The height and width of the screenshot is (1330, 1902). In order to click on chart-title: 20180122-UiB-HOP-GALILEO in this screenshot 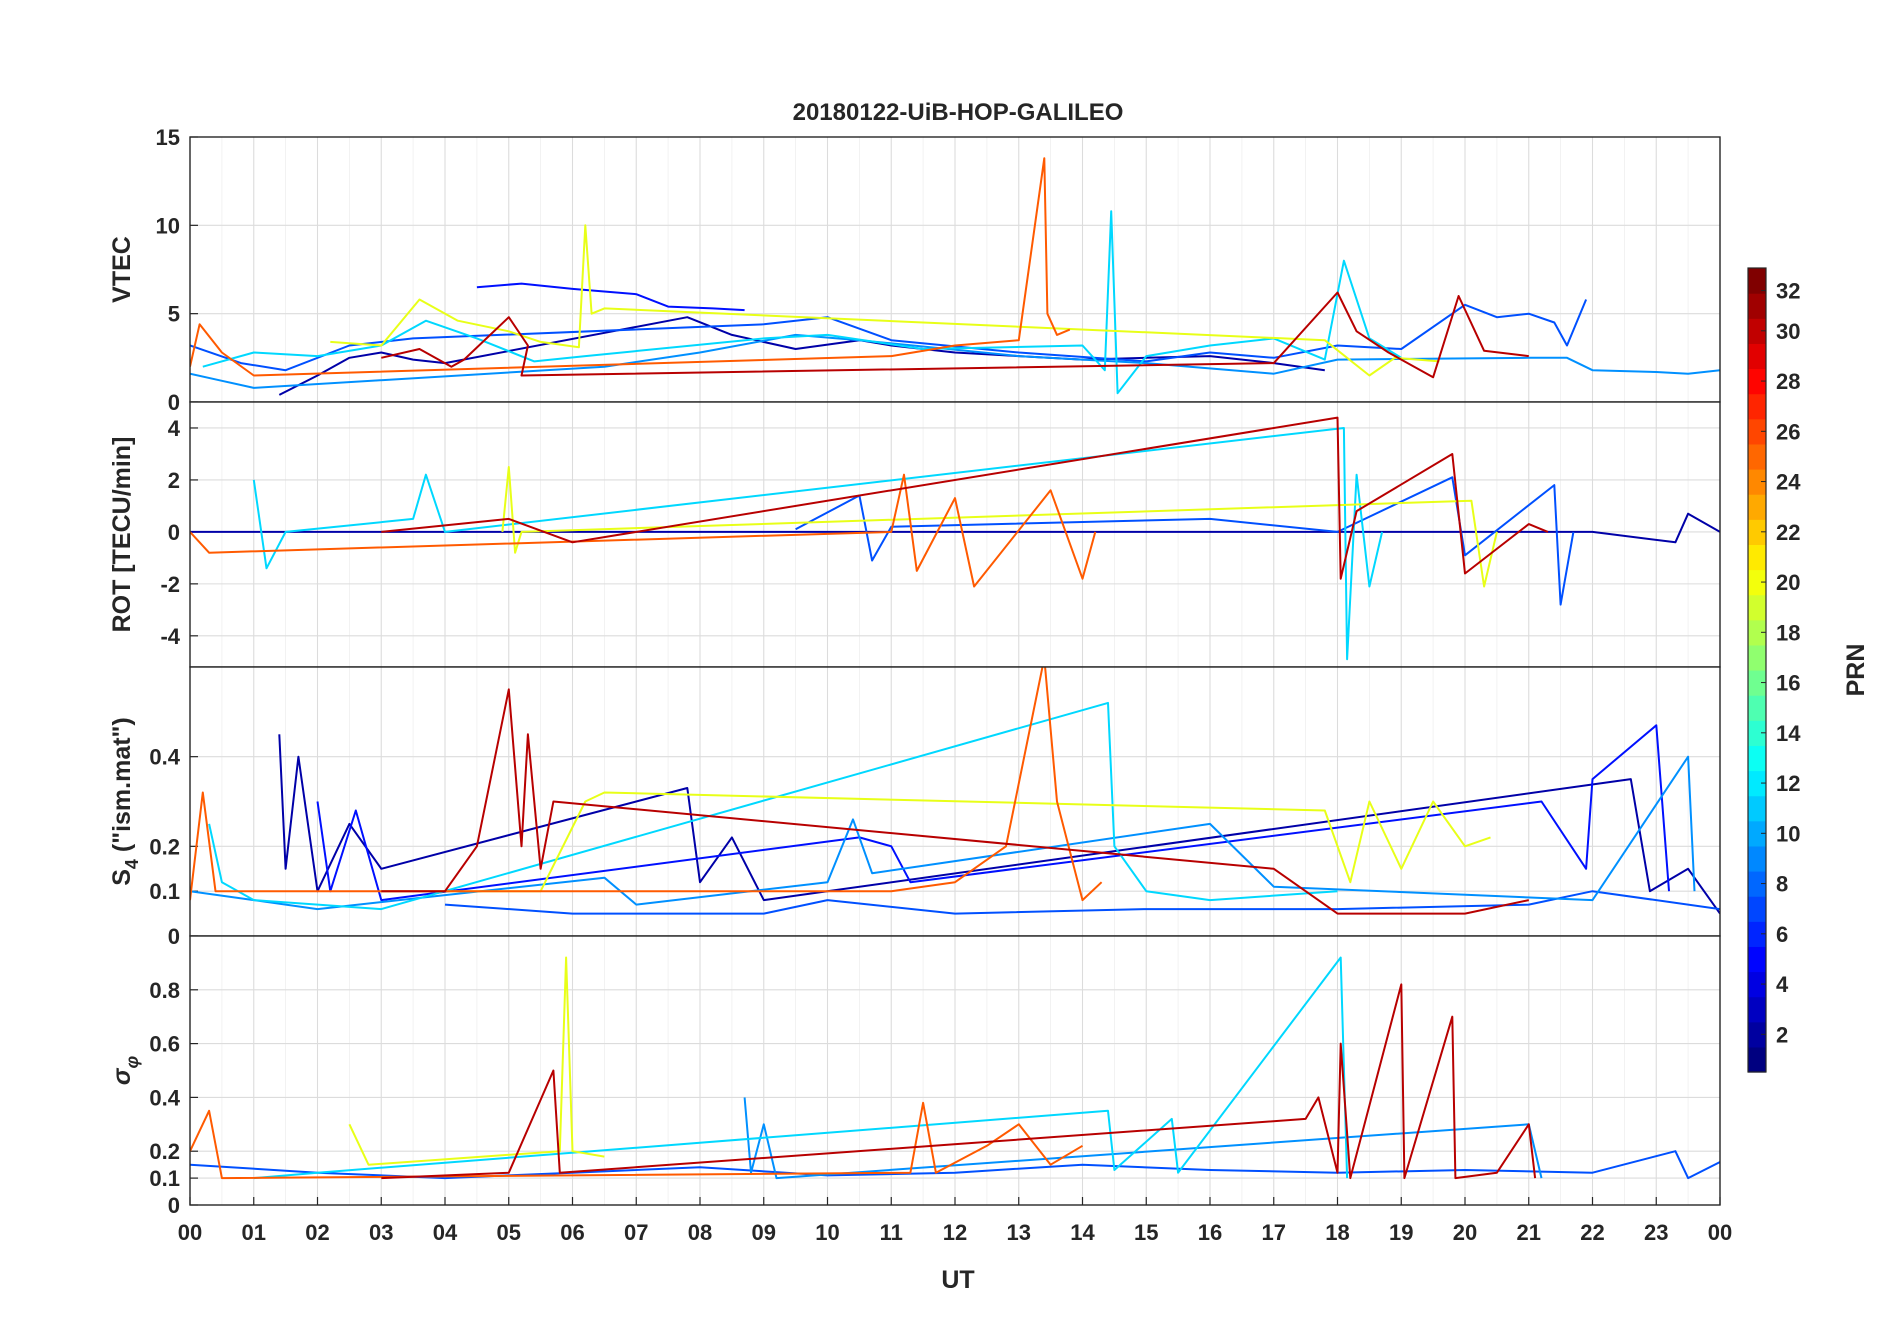, I will do `click(958, 112)`.